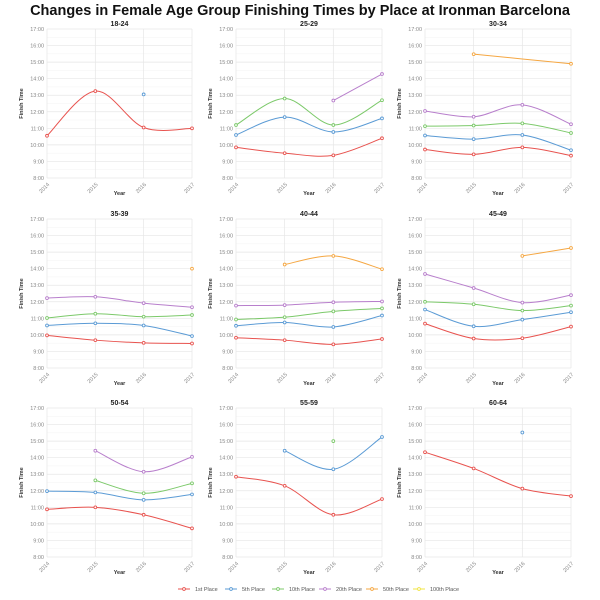 The image size is (600, 600). I want to click on y-tick-label: 10:00, so click(226, 525).